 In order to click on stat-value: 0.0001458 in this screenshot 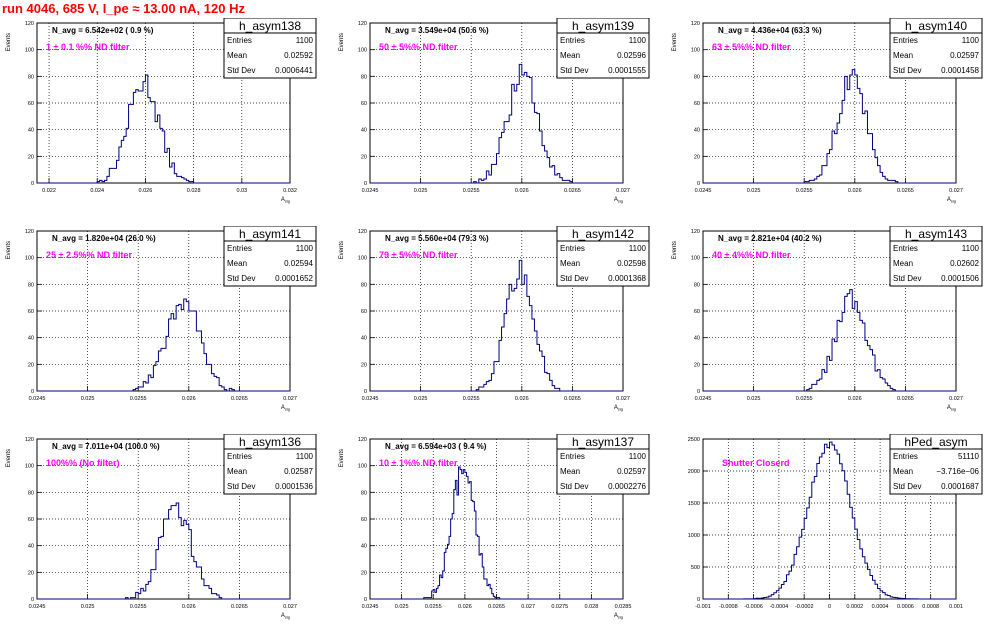, I will do `click(960, 70)`.